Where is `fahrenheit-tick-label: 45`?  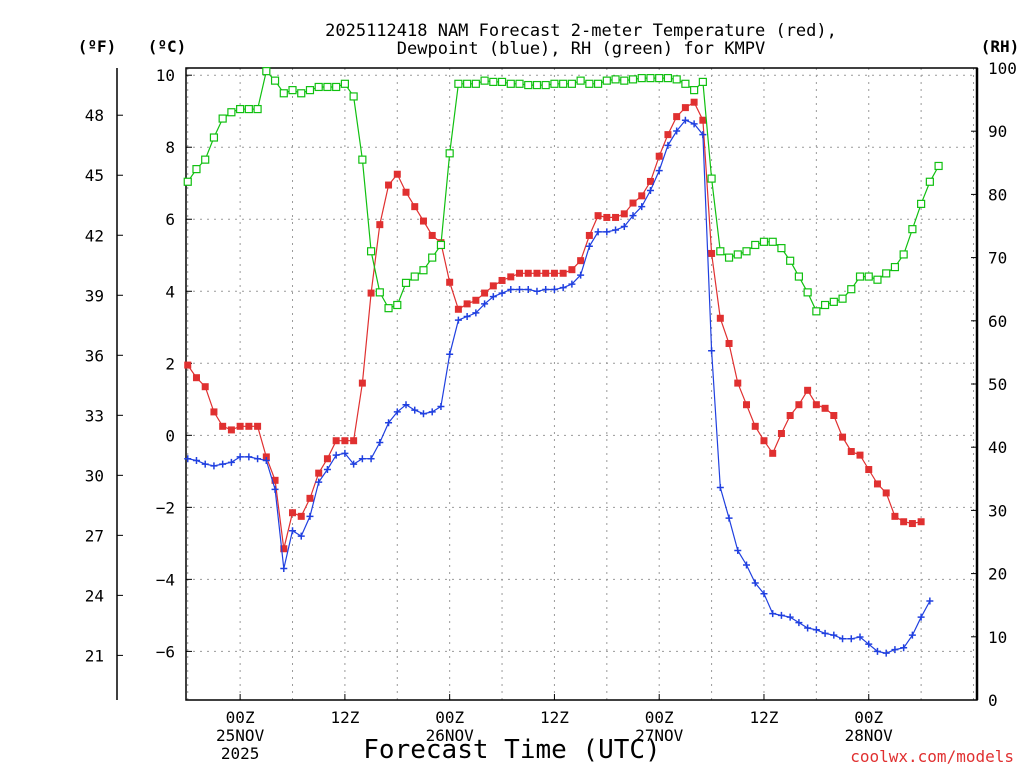
fahrenheit-tick-label: 45 is located at coordinates (94, 175).